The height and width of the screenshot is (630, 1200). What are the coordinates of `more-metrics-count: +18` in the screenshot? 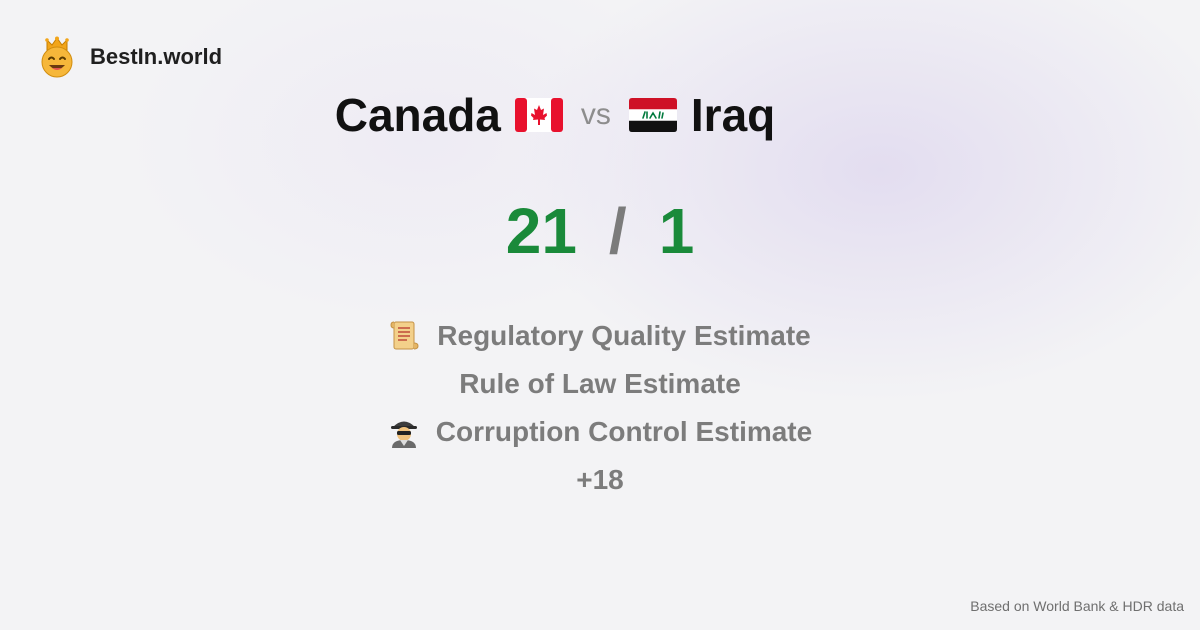 It's located at (600, 479).